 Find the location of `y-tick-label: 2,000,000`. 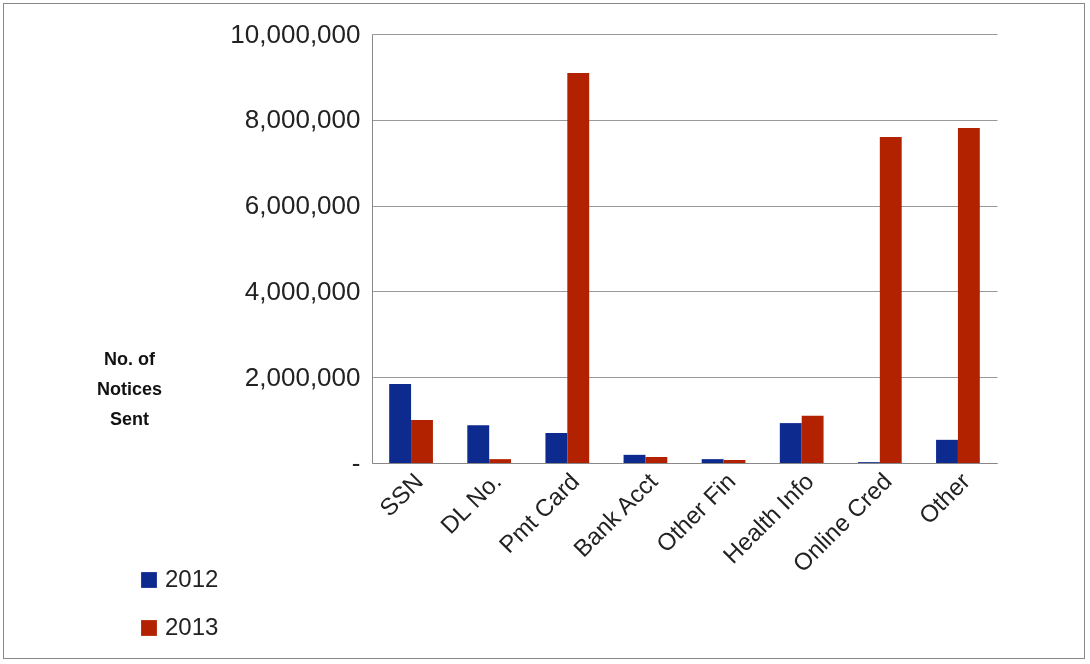

y-tick-label: 2,000,000 is located at coordinates (302, 376).